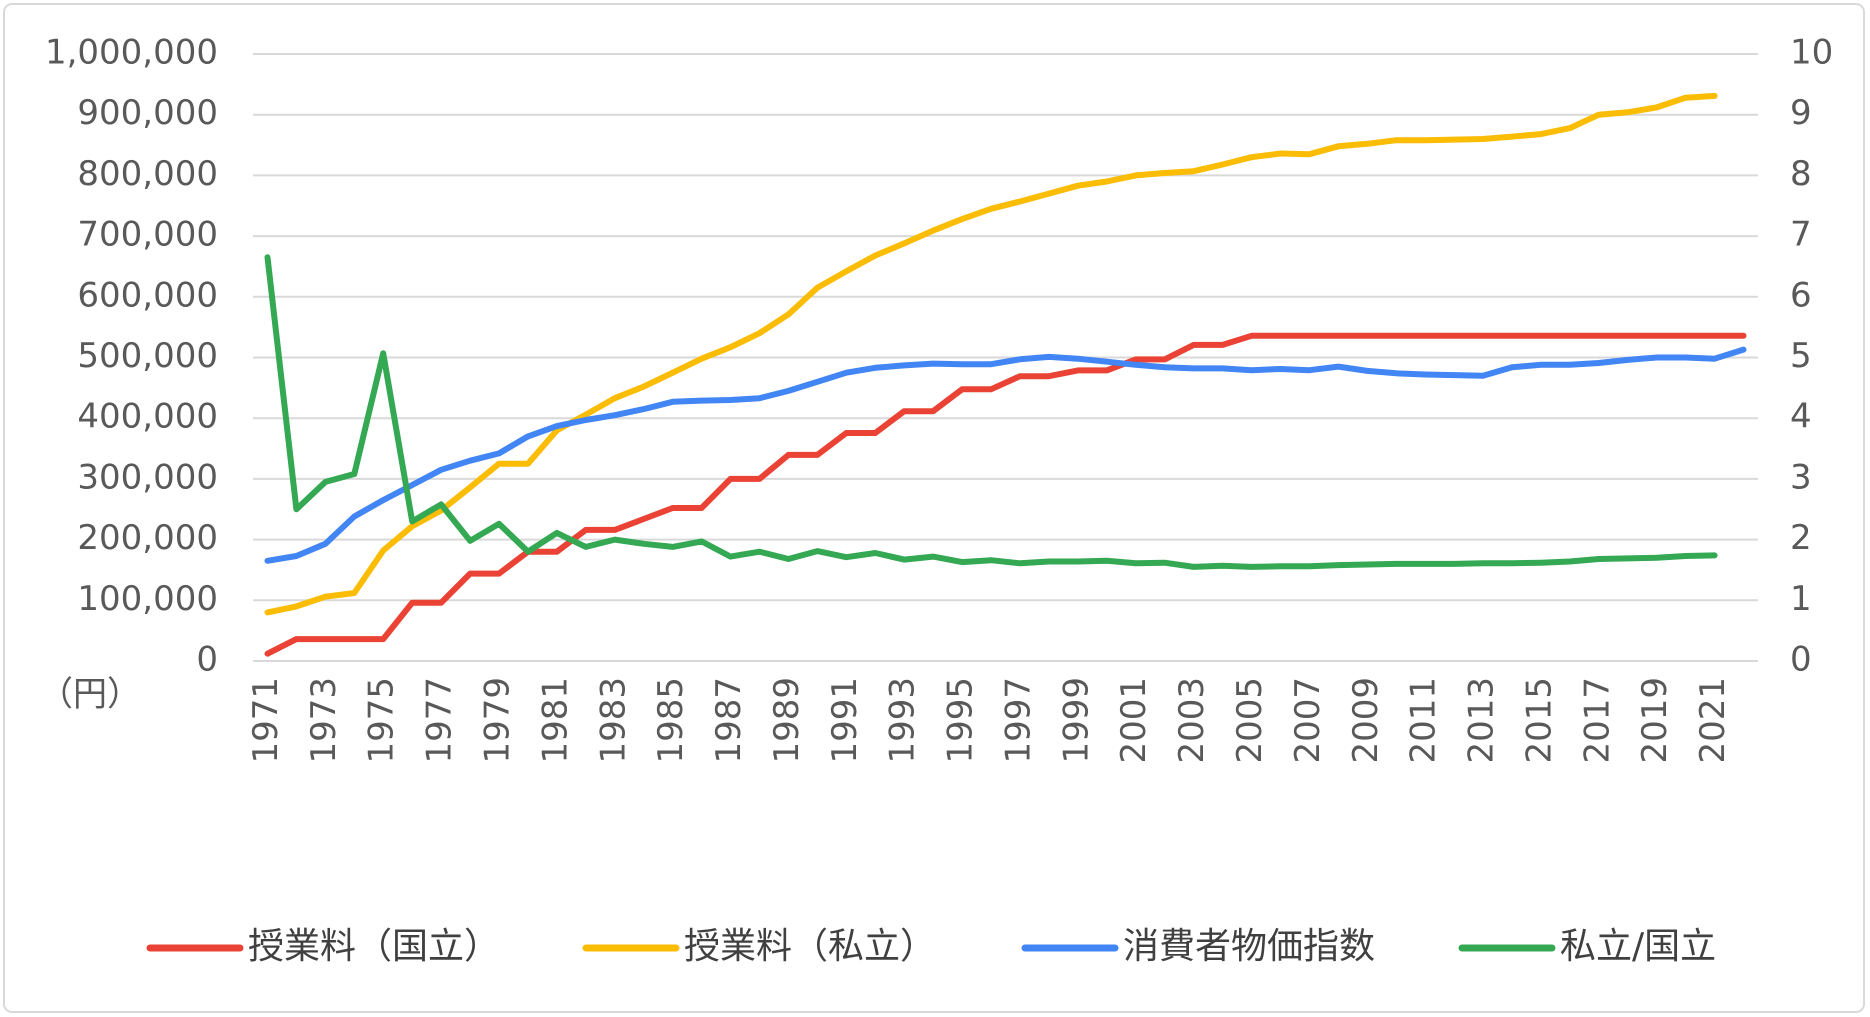  I want to click on legend: 授業料（国立） 授業料（私立） 消費者物価指数 私立/国立, so click(931, 946).